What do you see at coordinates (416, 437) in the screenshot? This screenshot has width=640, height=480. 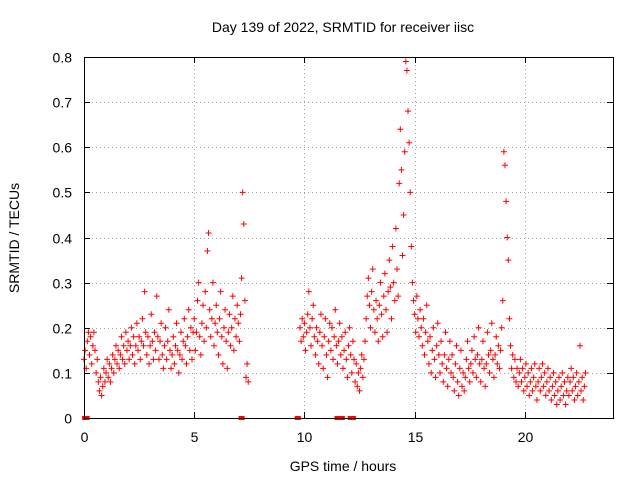 I see `x-tick-label: 15` at bounding box center [416, 437].